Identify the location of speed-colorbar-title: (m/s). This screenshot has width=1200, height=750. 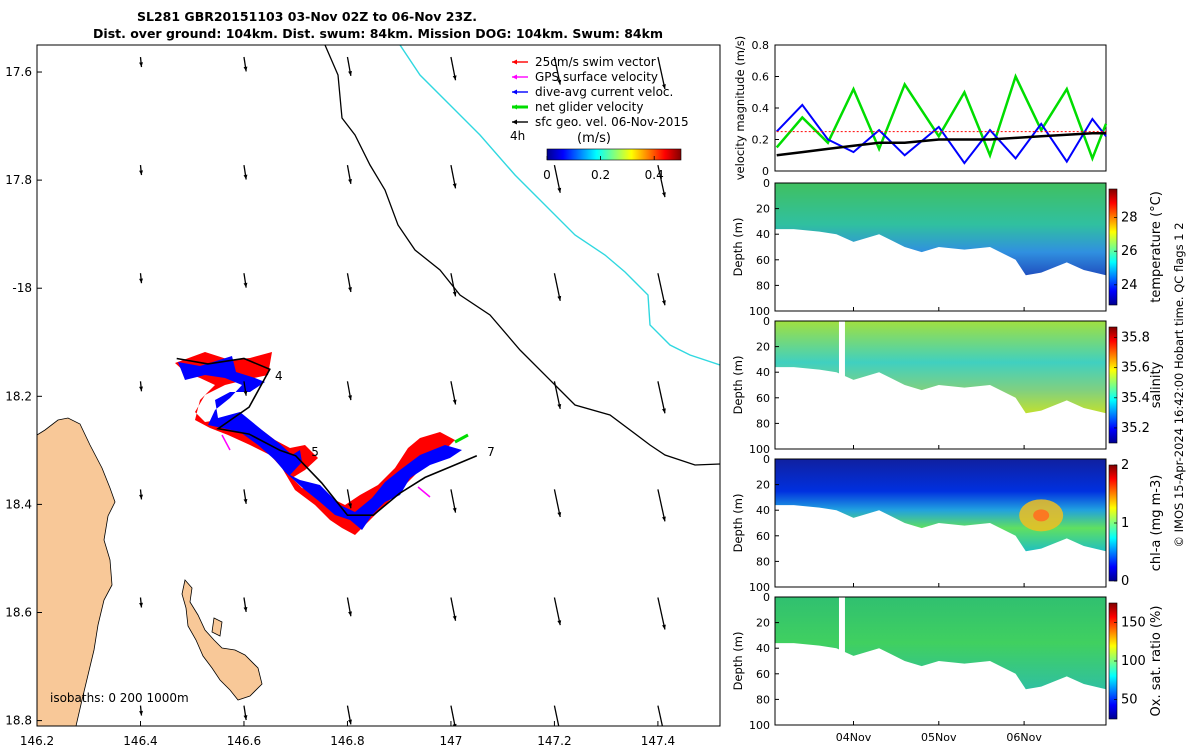
(594, 138).